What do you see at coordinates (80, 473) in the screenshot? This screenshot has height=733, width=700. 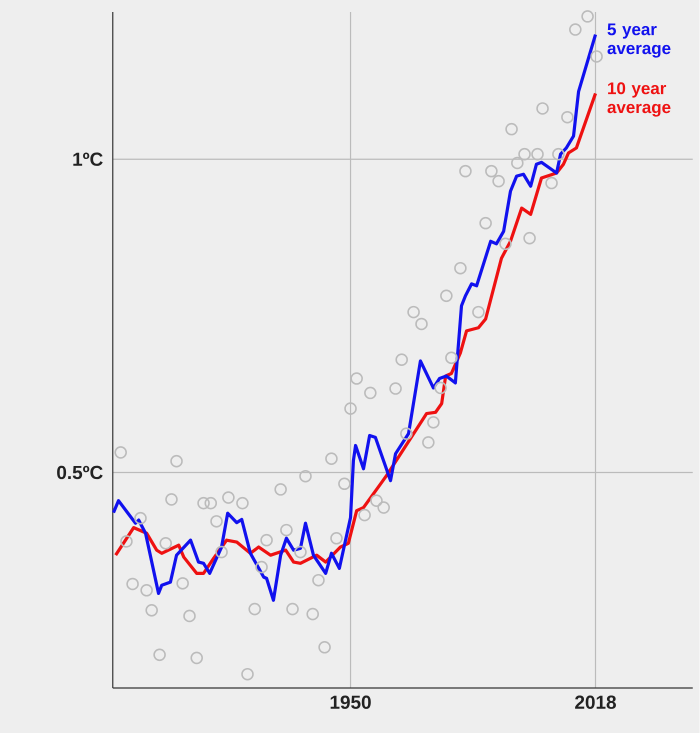 I see `y-tick-label: 0.5ºC` at bounding box center [80, 473].